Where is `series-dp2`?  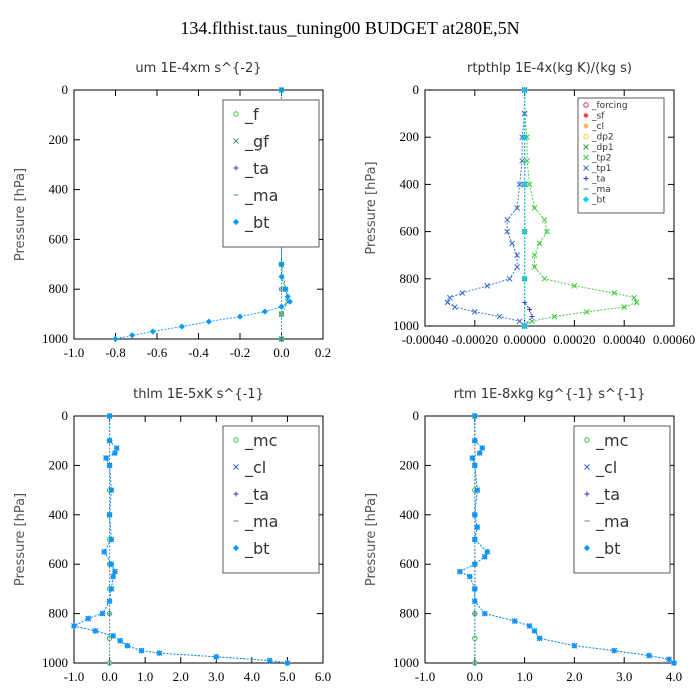
series-dp2 is located at coordinates (524, 208).